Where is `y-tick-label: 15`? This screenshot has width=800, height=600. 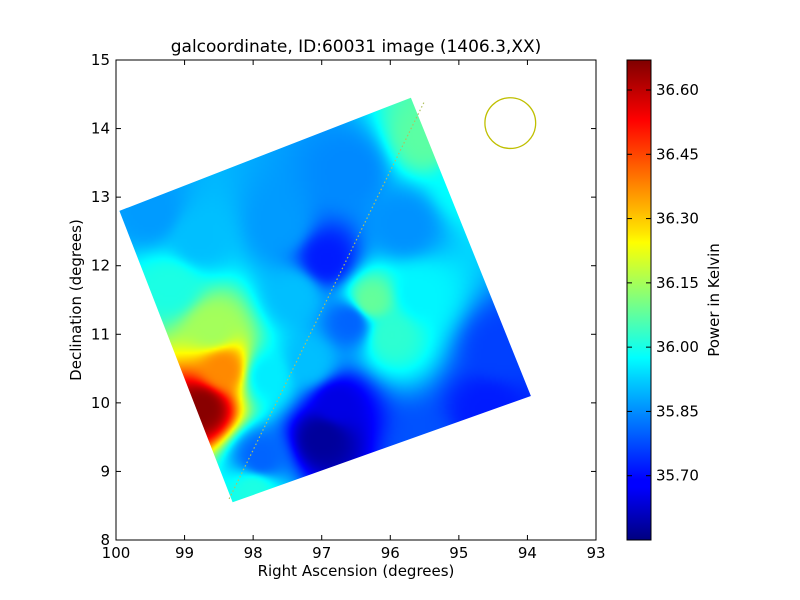 y-tick-label: 15 is located at coordinates (100, 60).